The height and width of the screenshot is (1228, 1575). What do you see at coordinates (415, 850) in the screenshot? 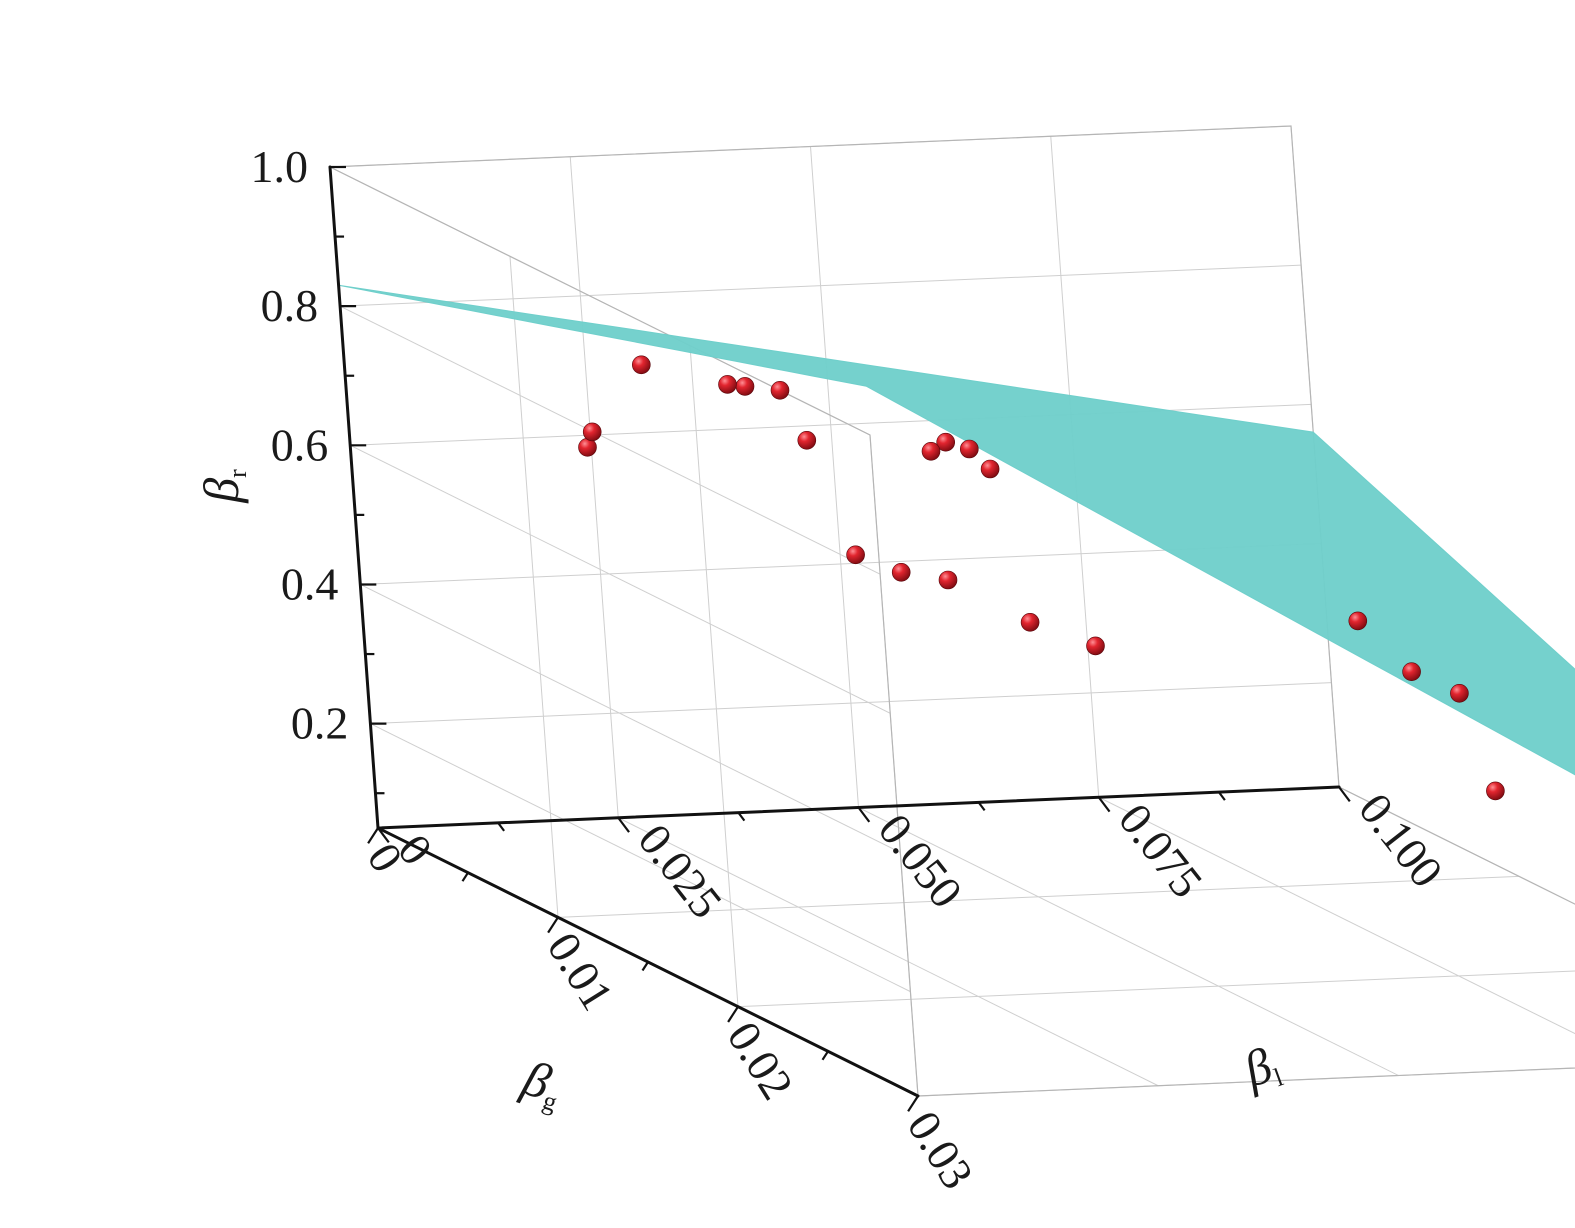
I see `x-tick-label: 0` at bounding box center [415, 850].